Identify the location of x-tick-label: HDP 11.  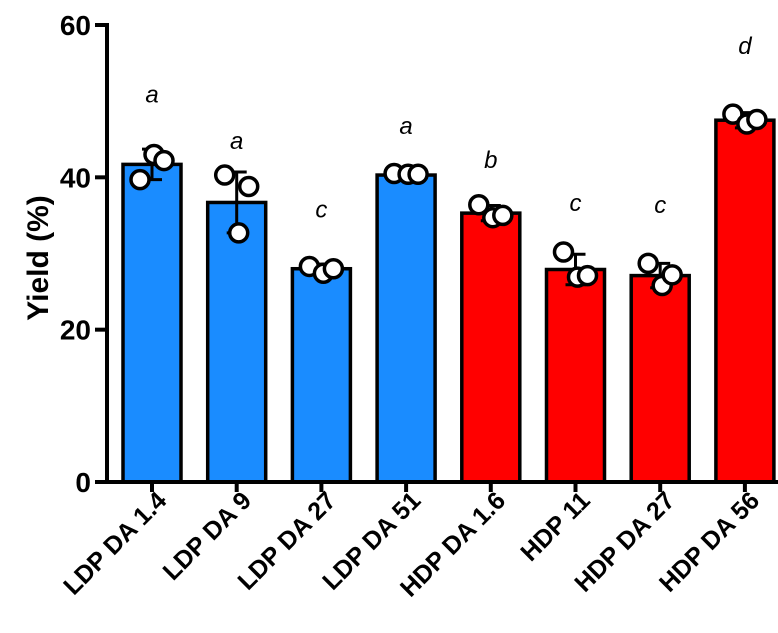
(555, 526).